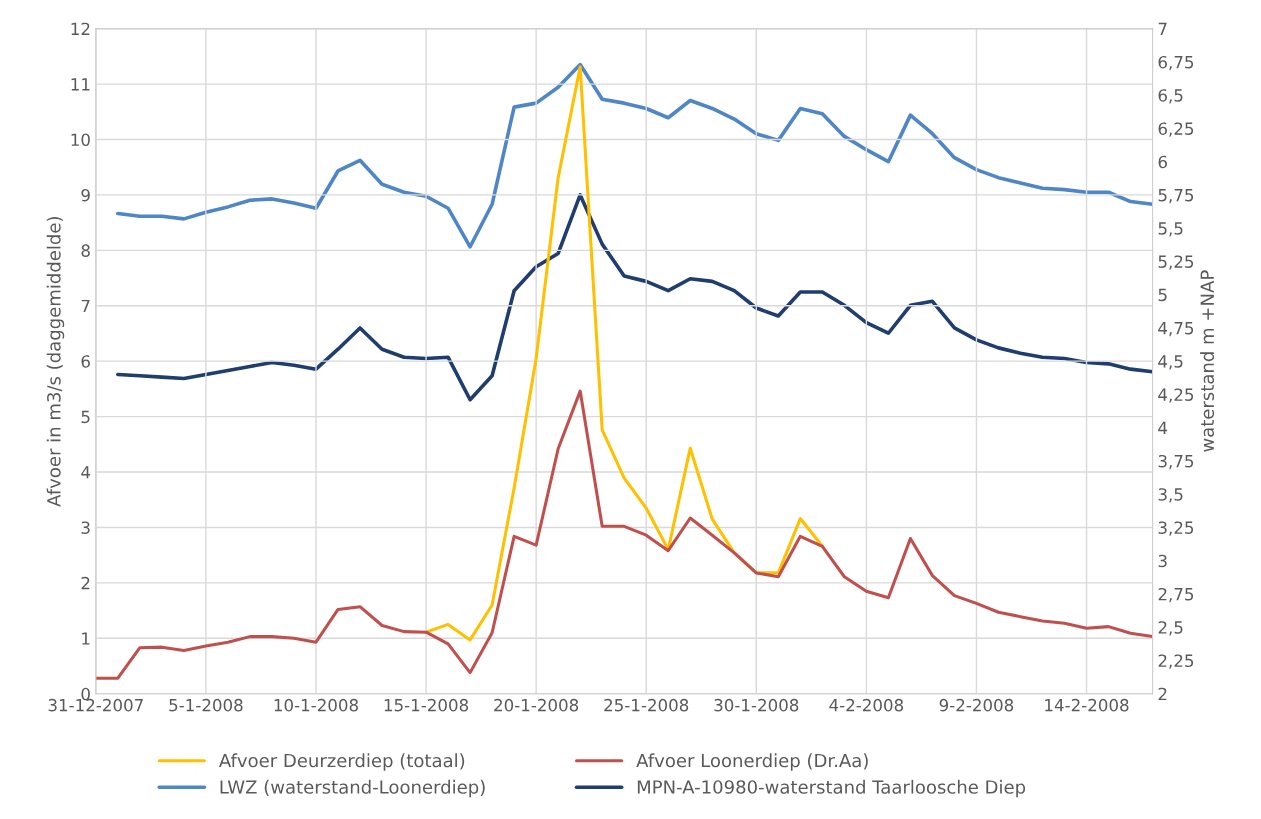 The height and width of the screenshot is (819, 1261). I want to click on y-tick-label: 3, so click(85, 528).